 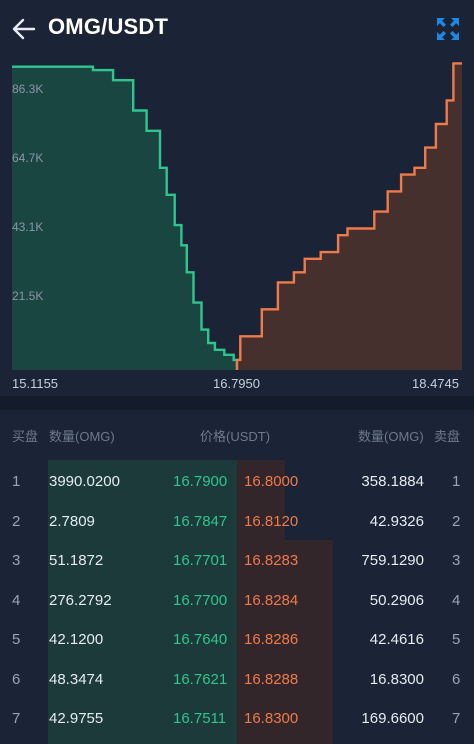 I want to click on y-tick-label: 43.1K, so click(x=28, y=227).